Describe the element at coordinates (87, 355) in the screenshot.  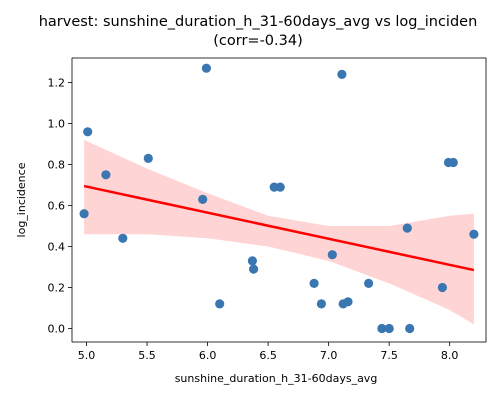
I see `x-tick-label: 5.0` at that location.